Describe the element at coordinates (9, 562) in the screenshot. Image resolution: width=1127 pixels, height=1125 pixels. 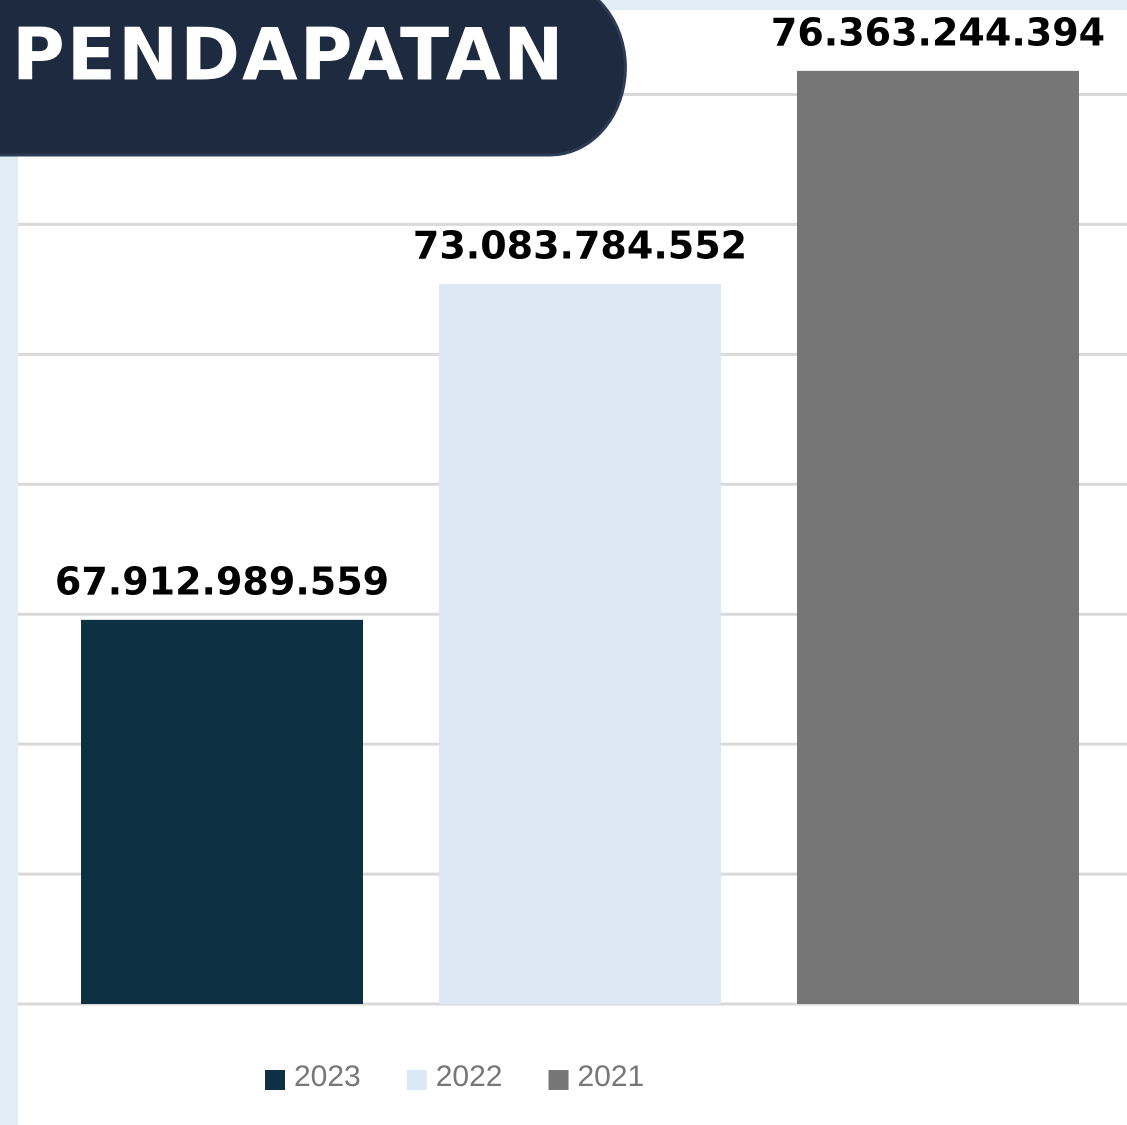
I see `left-border` at that location.